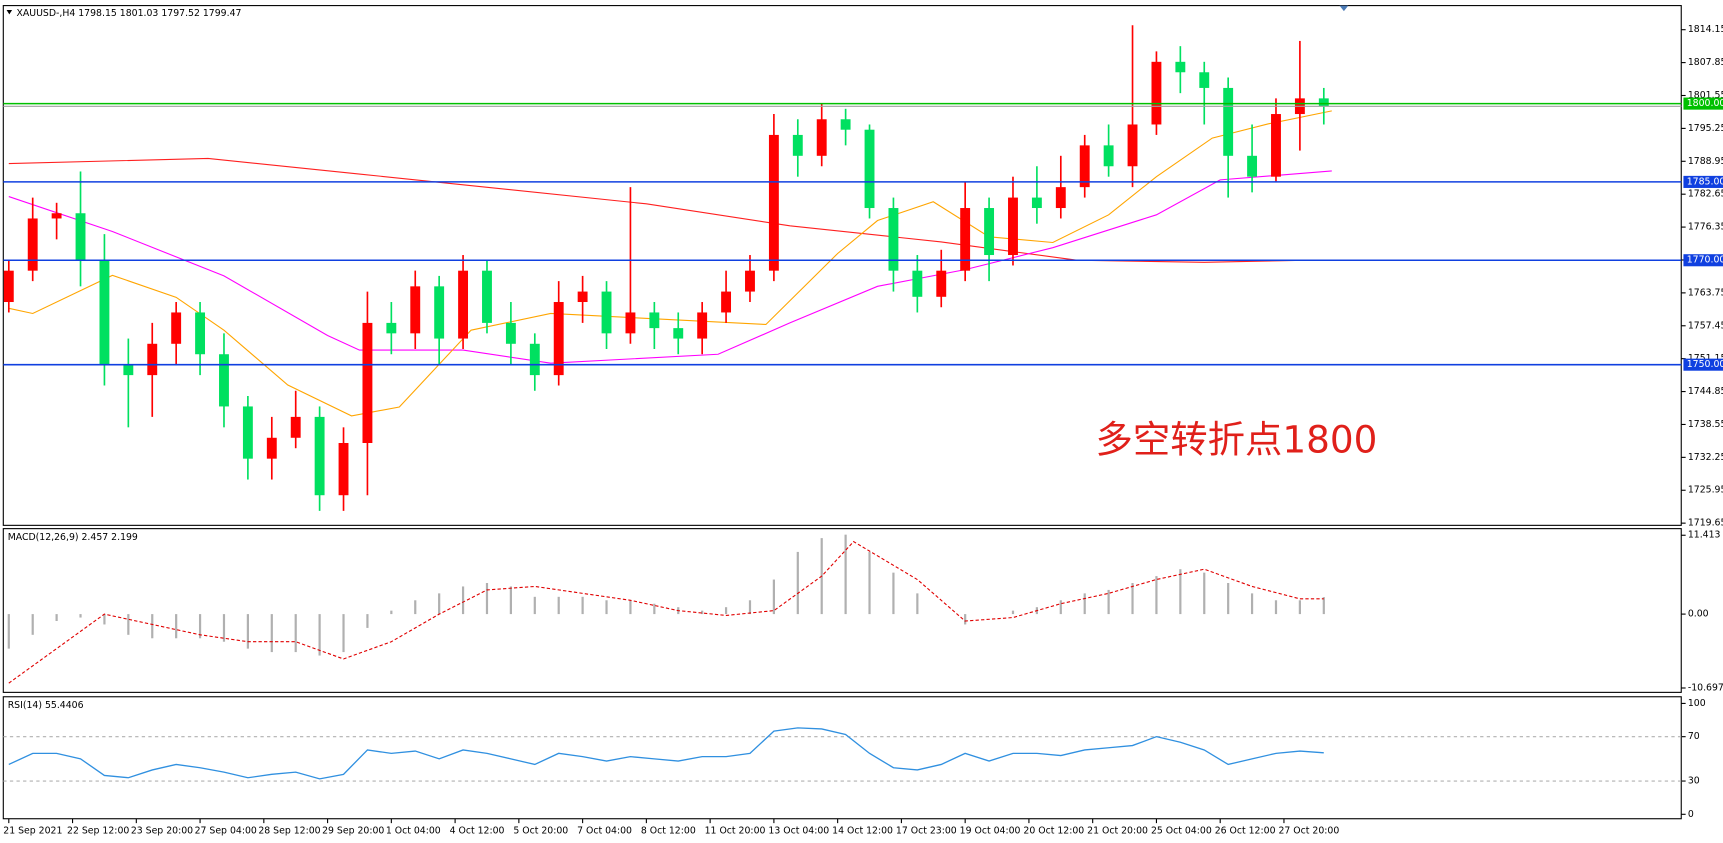  I want to click on x-tick-label: 5 Oct 20:00, so click(540, 830).